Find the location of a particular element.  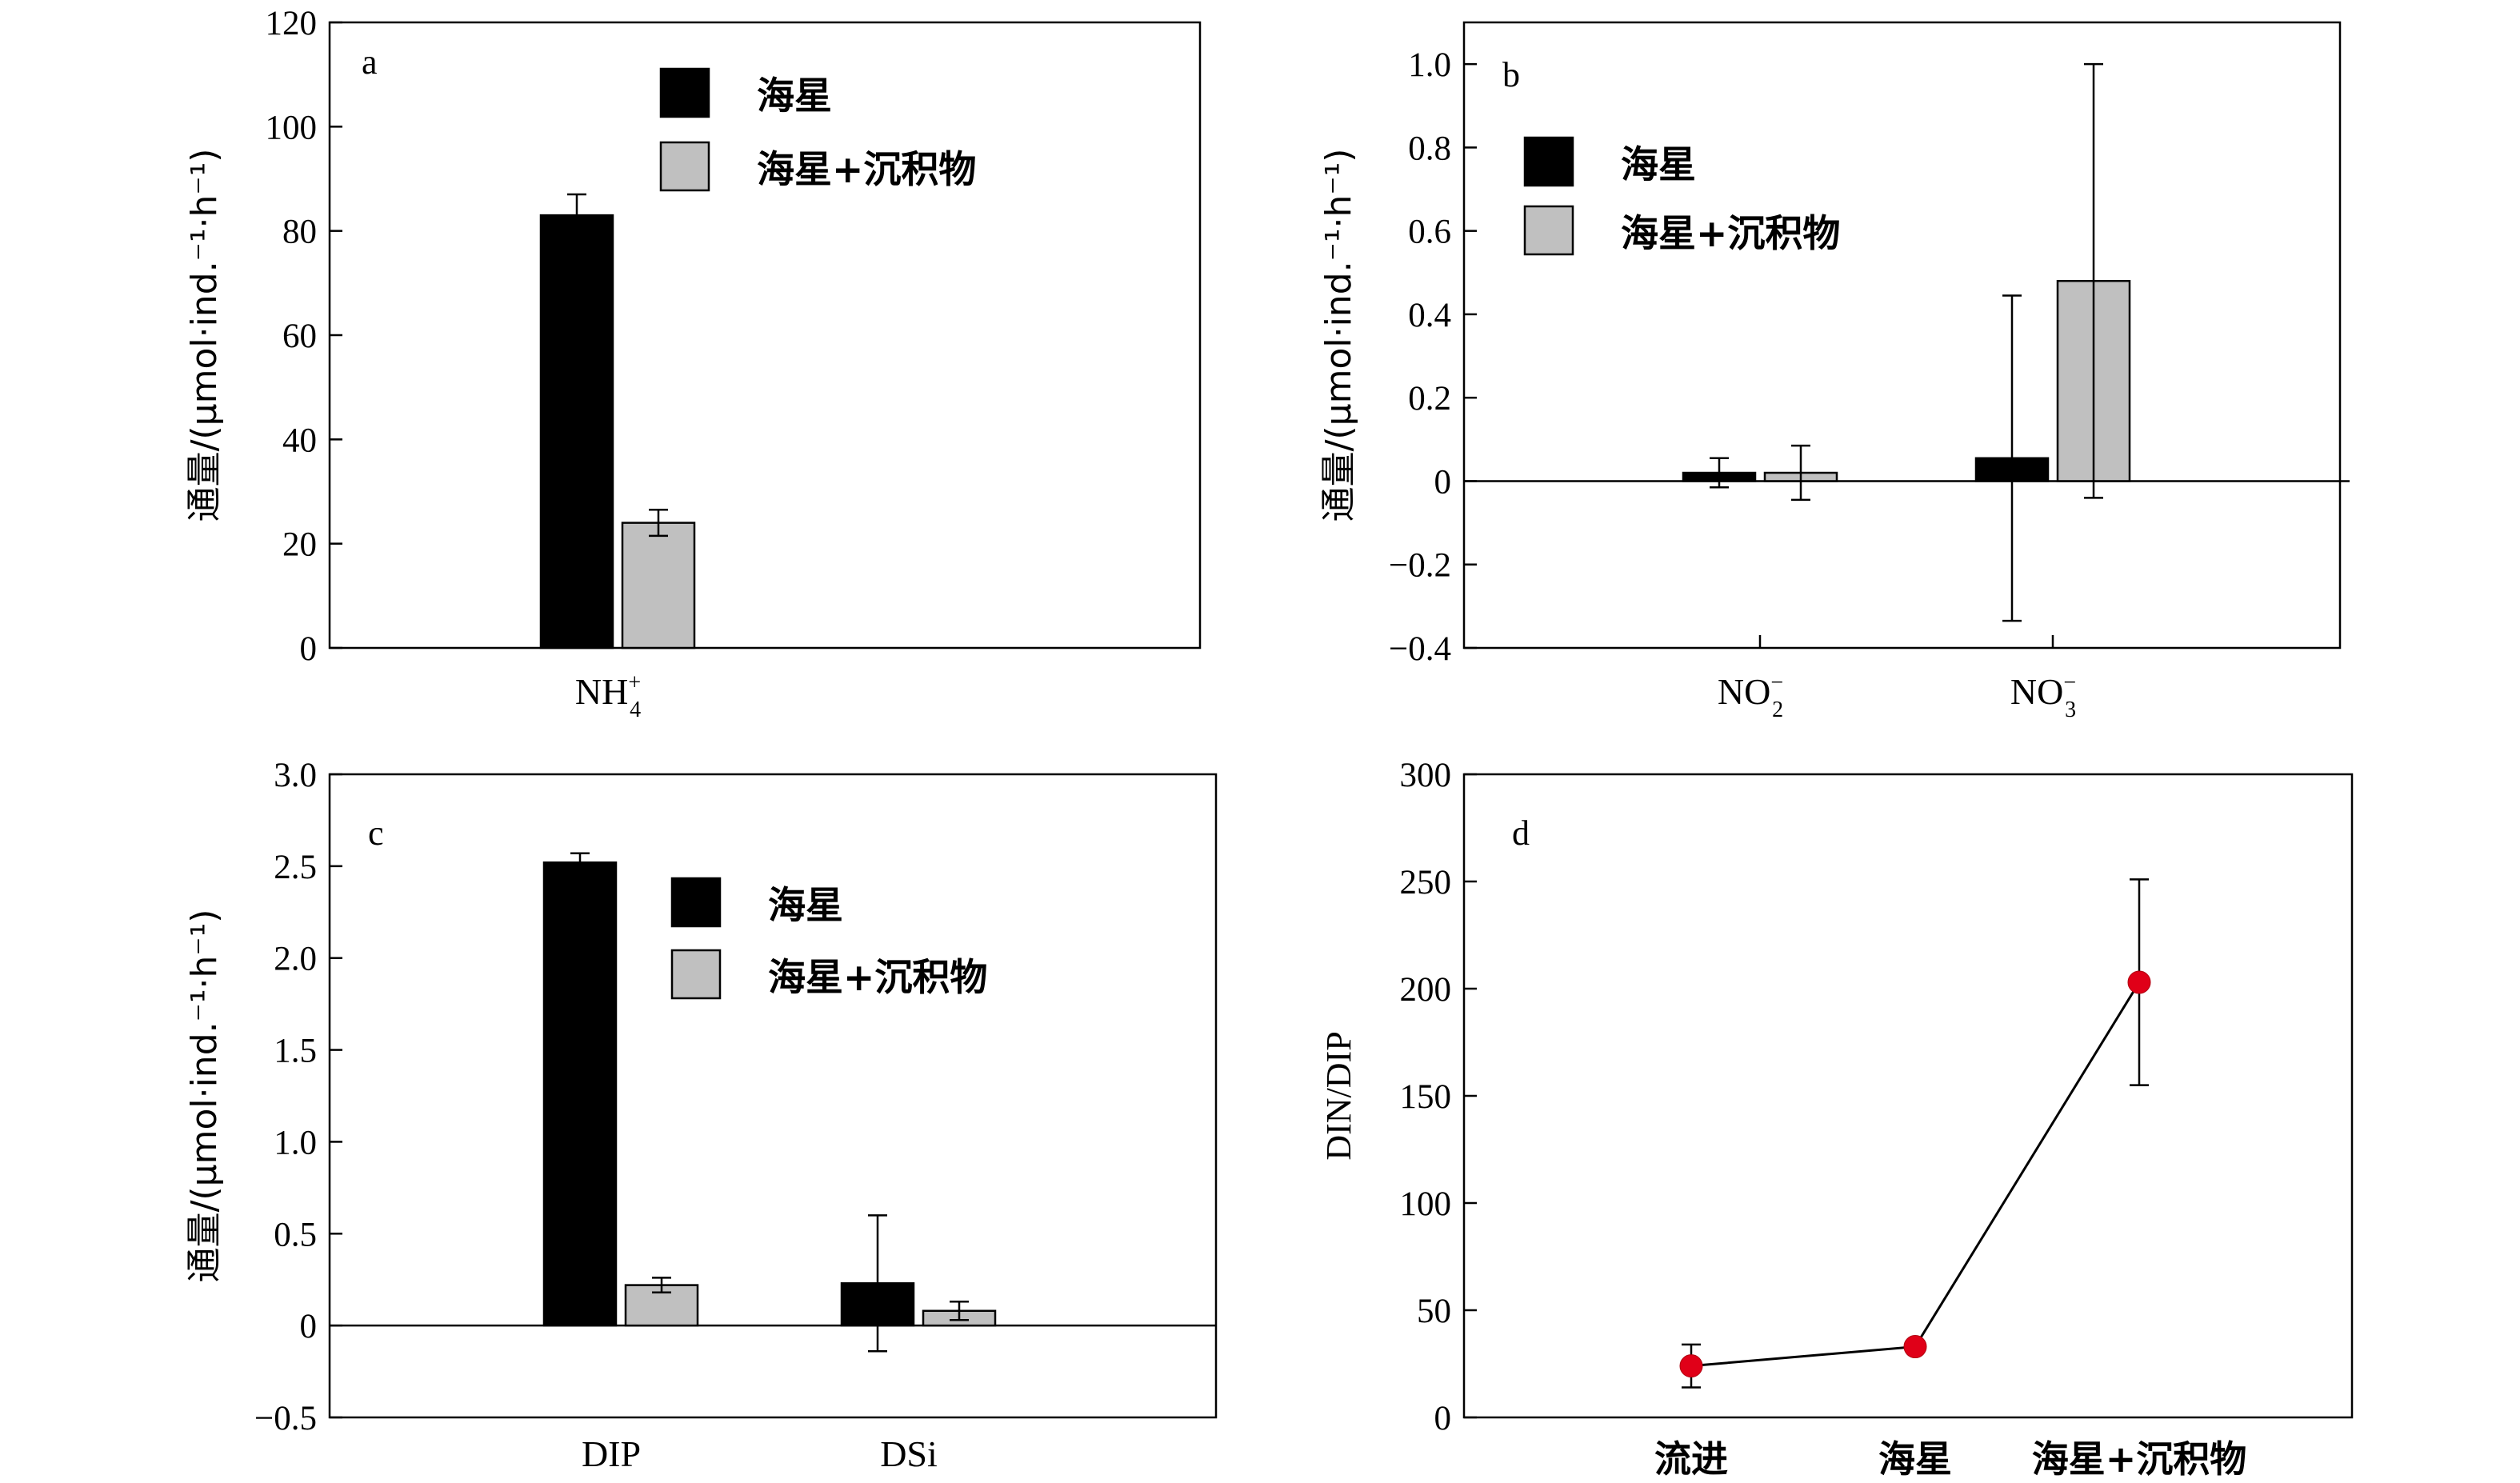

x-category-label: 流进 is located at coordinates (1691, 1459).